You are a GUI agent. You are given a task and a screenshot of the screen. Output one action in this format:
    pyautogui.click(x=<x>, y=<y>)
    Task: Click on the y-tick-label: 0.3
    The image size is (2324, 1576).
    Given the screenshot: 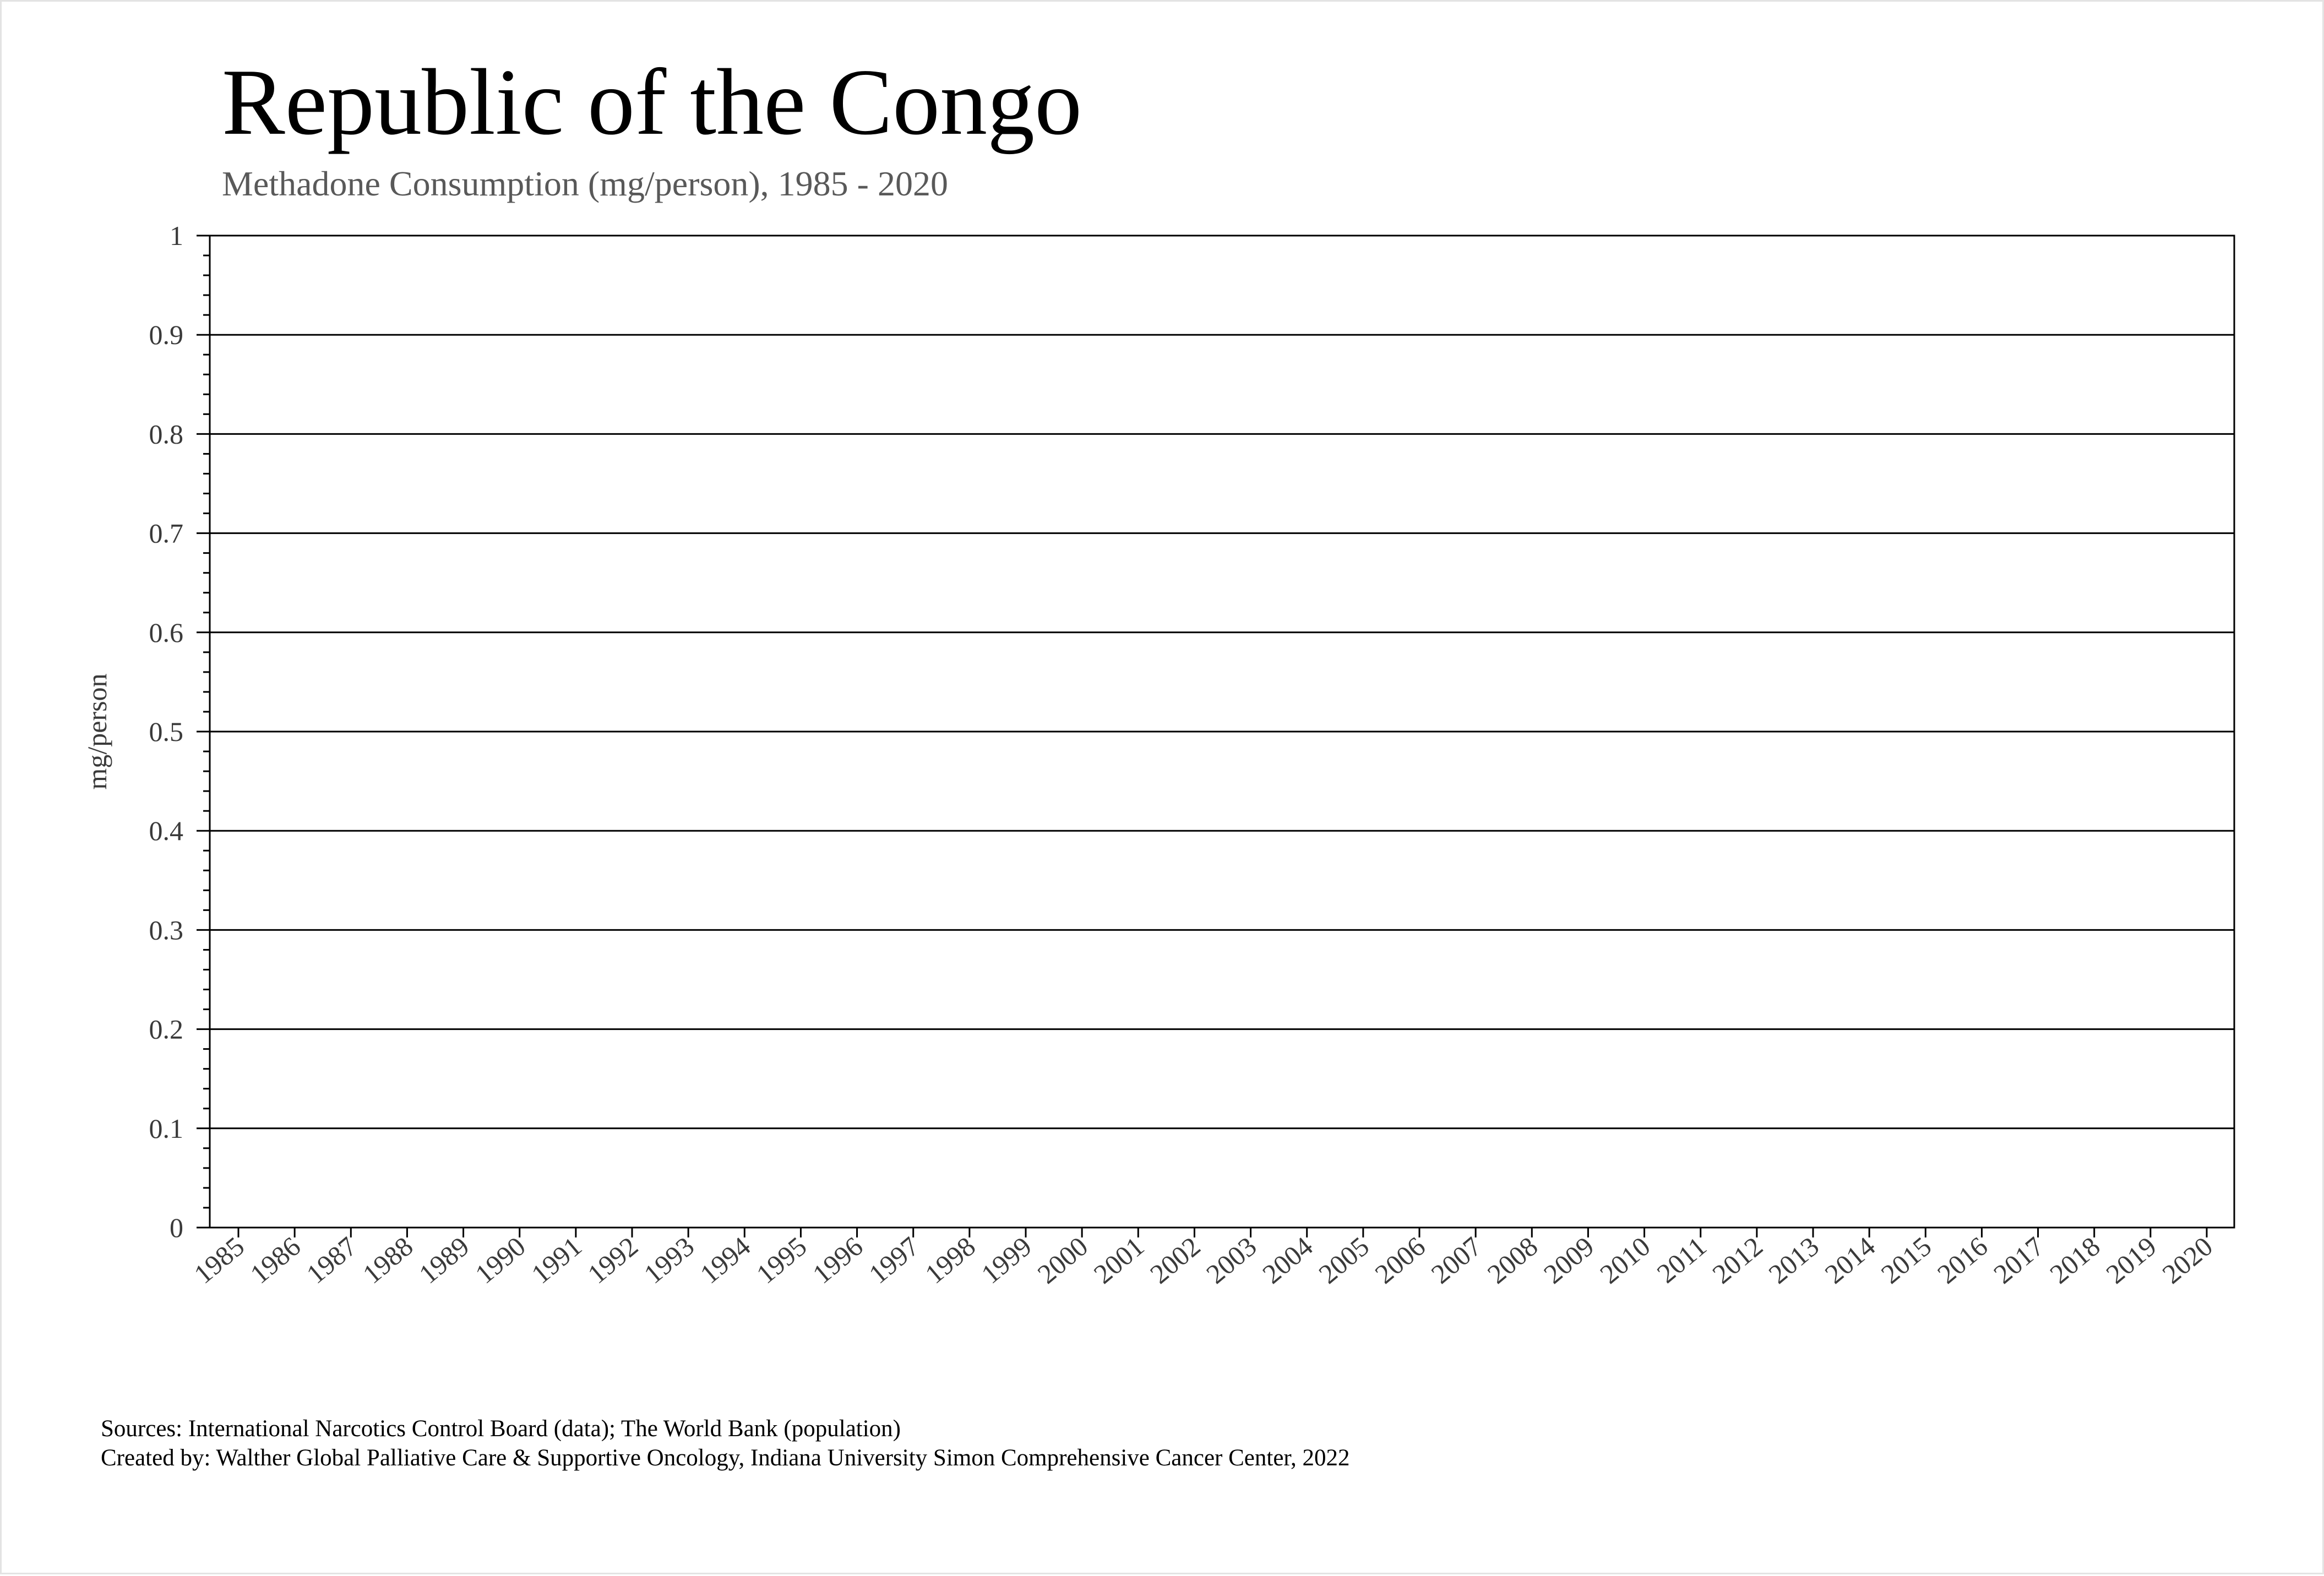 What is the action you would take?
    pyautogui.click(x=167, y=930)
    